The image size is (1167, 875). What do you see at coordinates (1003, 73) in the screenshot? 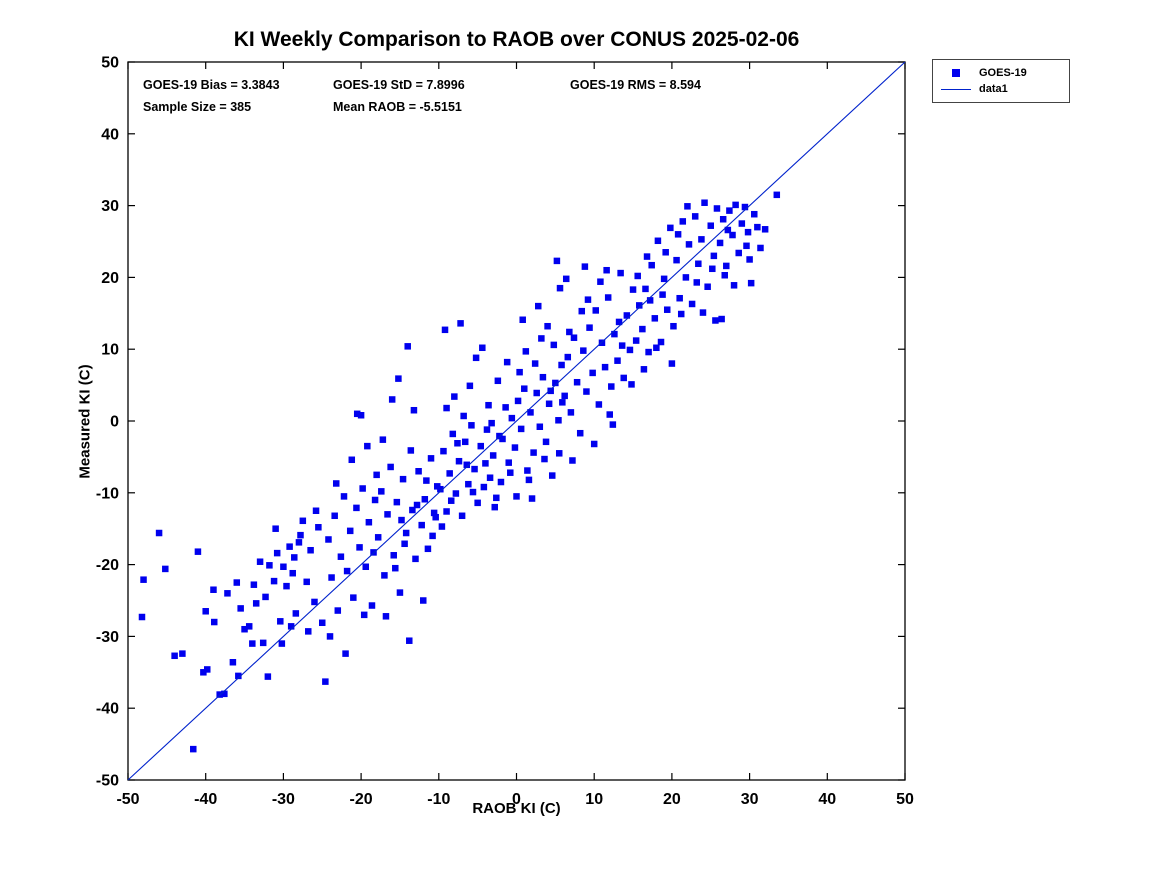
I see `legend-label: GOES-19` at bounding box center [1003, 73].